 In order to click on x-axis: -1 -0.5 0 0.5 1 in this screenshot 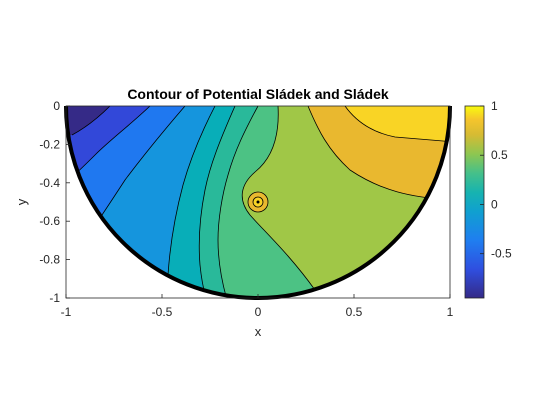, I will do `click(257, 306)`.